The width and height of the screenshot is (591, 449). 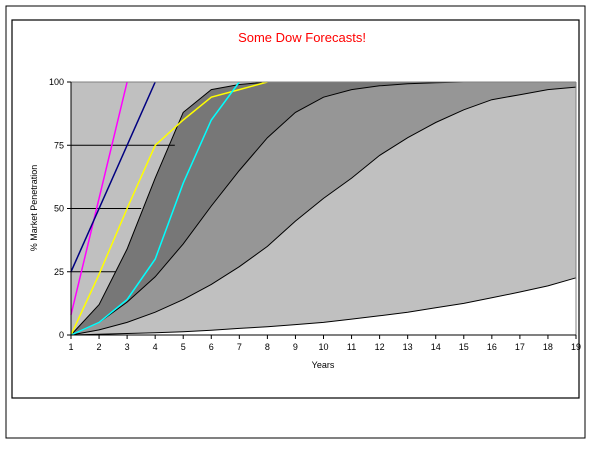 What do you see at coordinates (59, 145) in the screenshot?
I see `y-tick-label: 75` at bounding box center [59, 145].